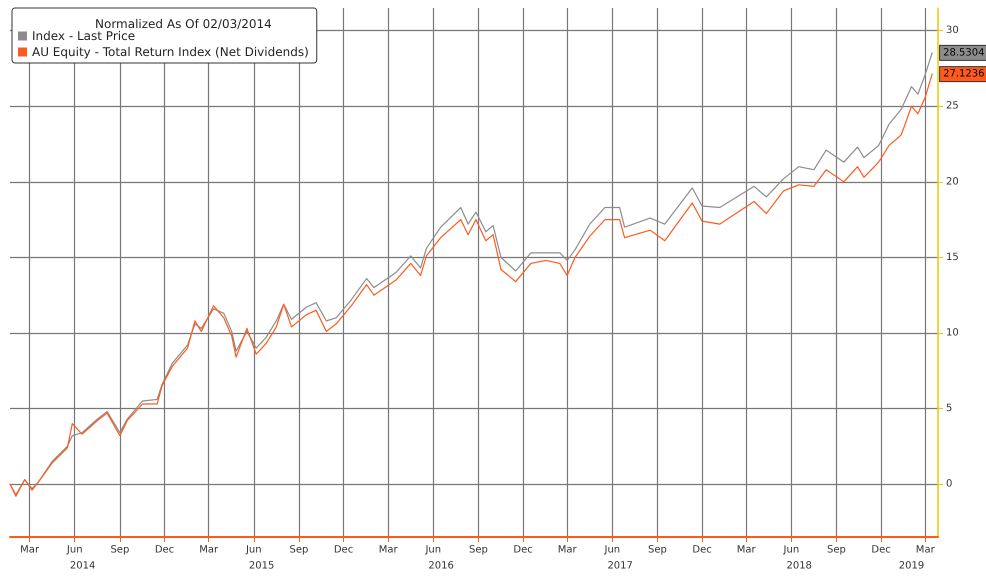 The height and width of the screenshot is (577, 986). What do you see at coordinates (952, 257) in the screenshot?
I see `y-tick-label: 15` at bounding box center [952, 257].